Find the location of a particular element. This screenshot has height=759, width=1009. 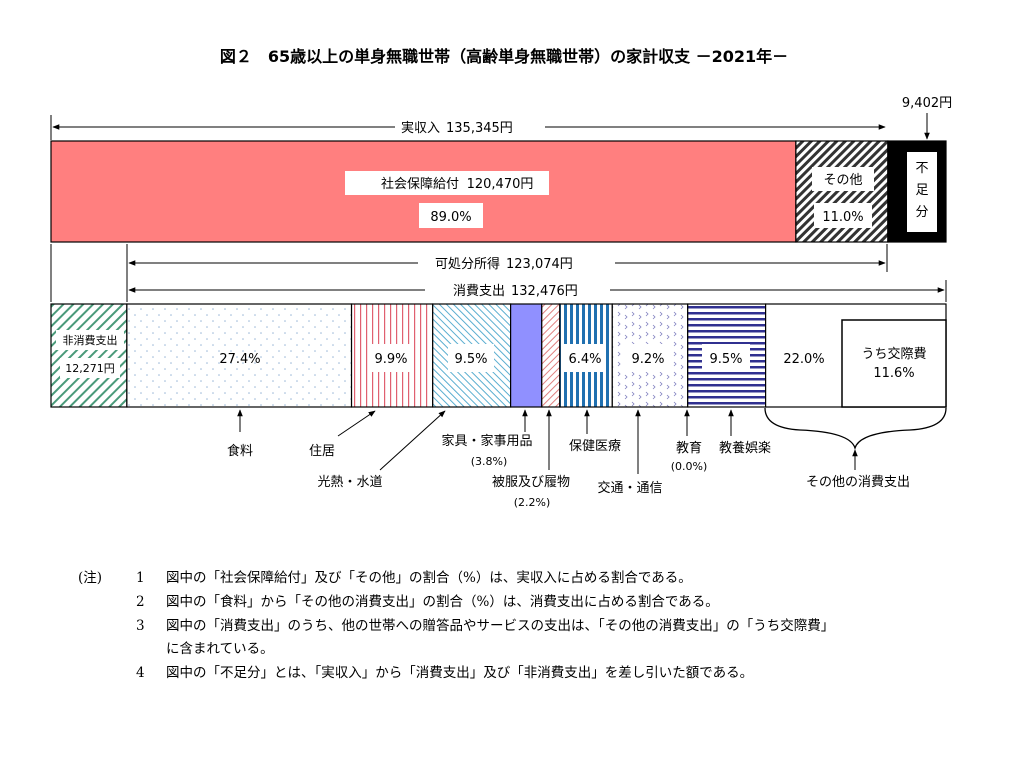

other-income-label-box is located at coordinates (843, 179).